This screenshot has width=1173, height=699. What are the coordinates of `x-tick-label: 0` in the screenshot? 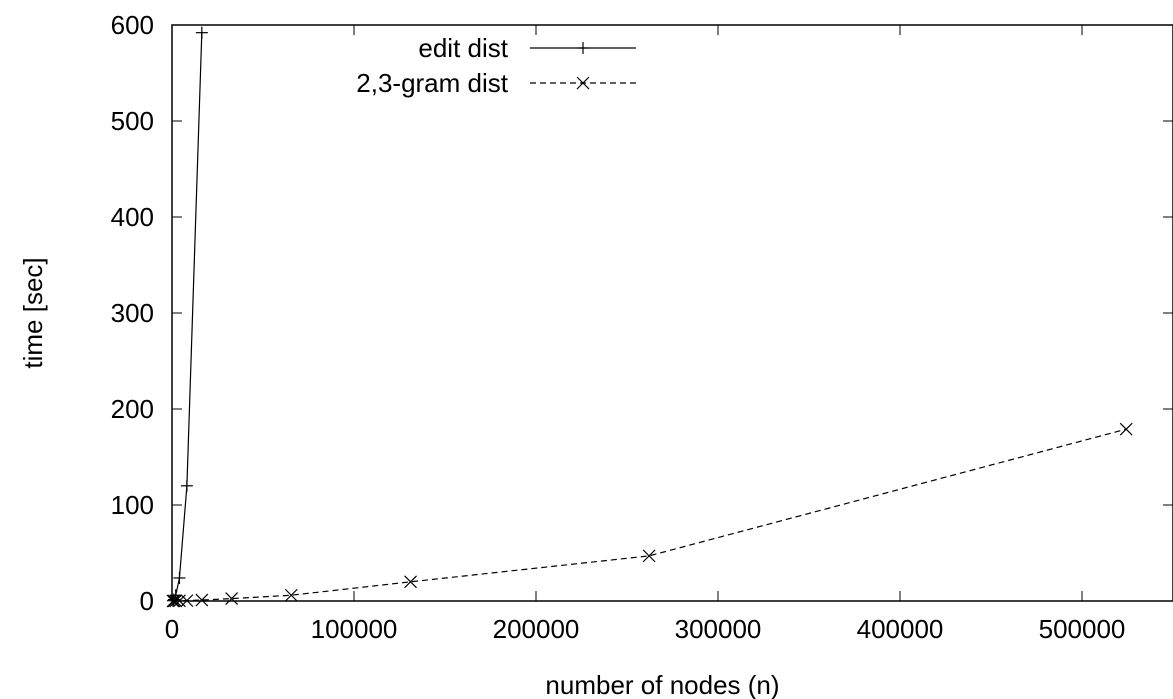 It's located at (172, 629).